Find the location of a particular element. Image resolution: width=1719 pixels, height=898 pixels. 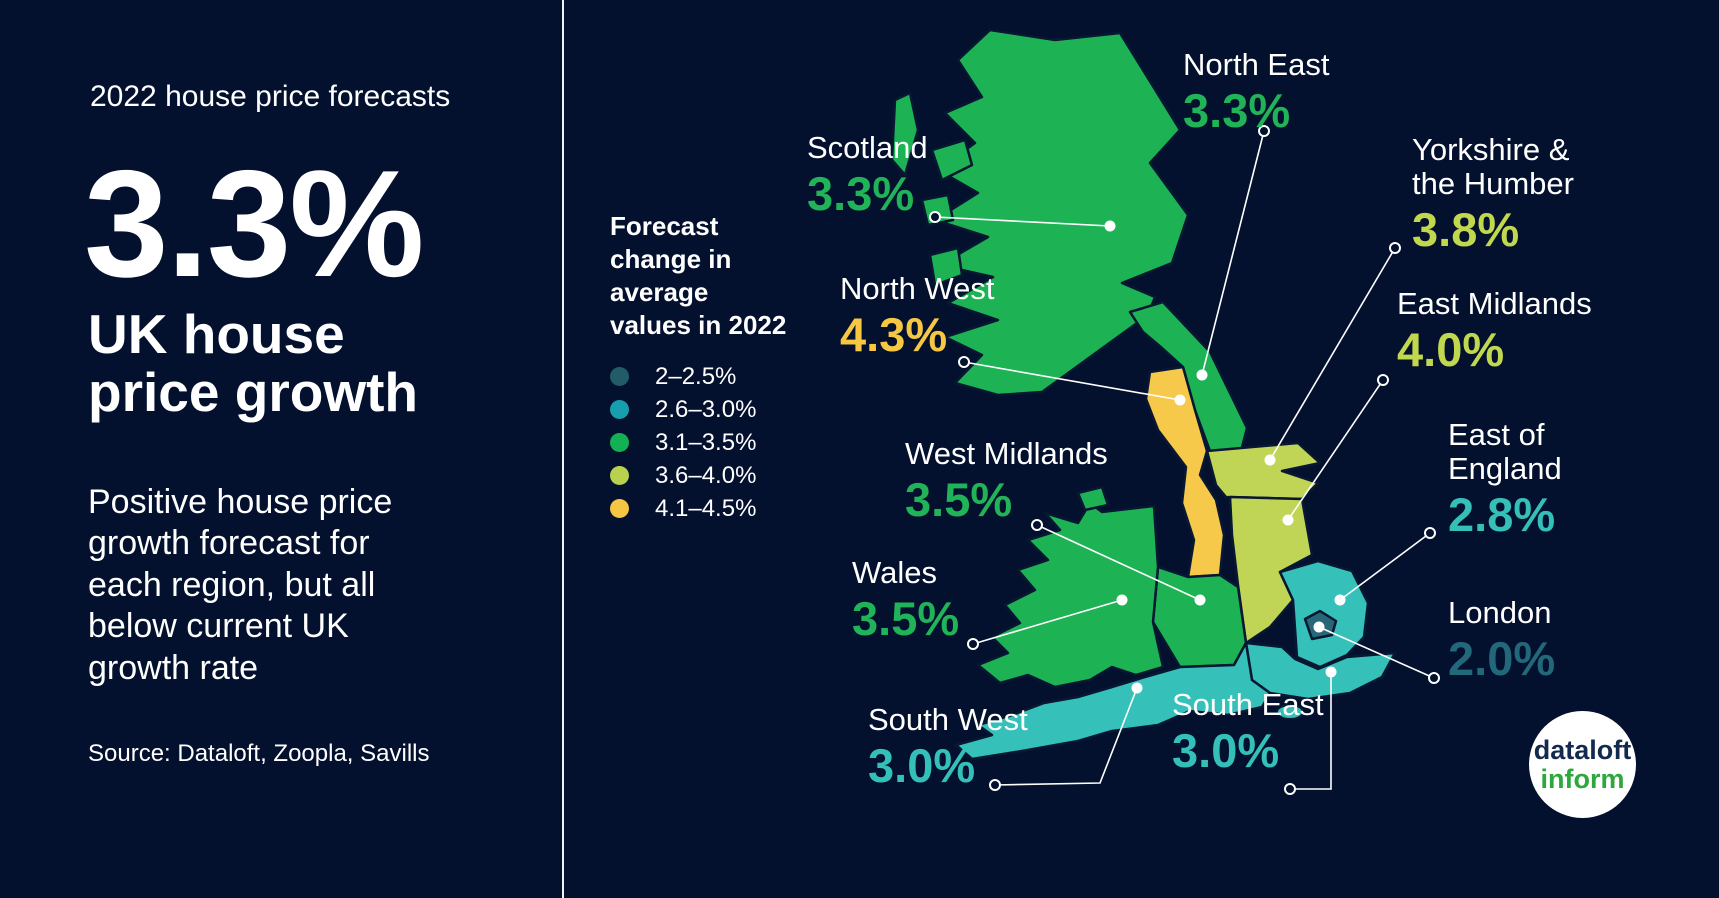

region-west-midlands-shape is located at coordinates (1199, 617).